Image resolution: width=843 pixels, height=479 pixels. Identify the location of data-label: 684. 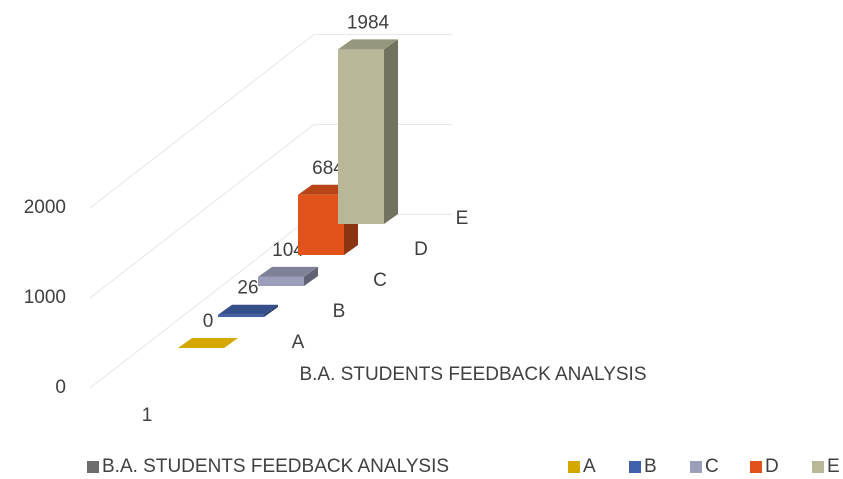
(328, 168).